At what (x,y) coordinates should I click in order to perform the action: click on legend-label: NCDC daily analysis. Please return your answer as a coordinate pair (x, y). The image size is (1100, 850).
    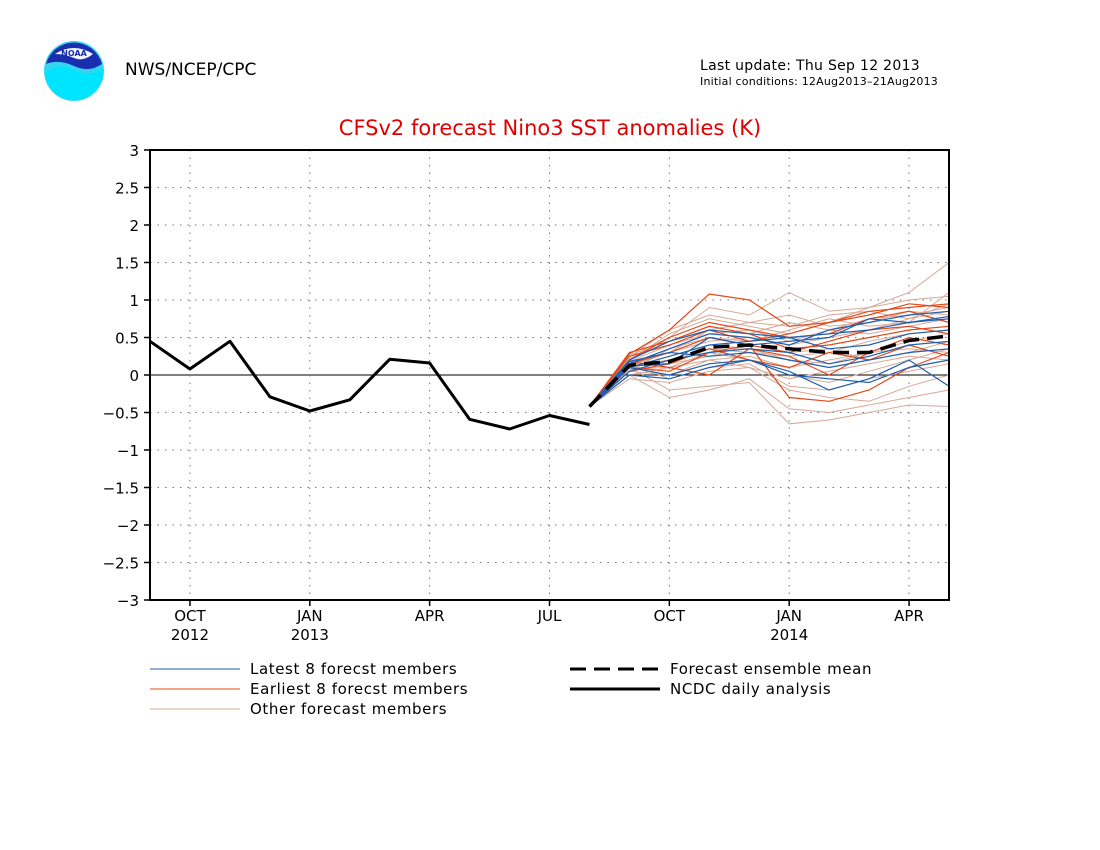
    Looking at the image, I should click on (750, 689).